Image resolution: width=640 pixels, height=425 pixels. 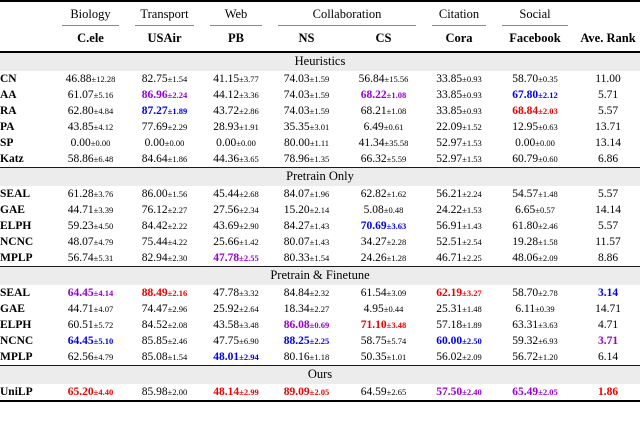 What do you see at coordinates (535, 95) in the screenshot?
I see `metric-cell: 67.80±2.12` at bounding box center [535, 95].